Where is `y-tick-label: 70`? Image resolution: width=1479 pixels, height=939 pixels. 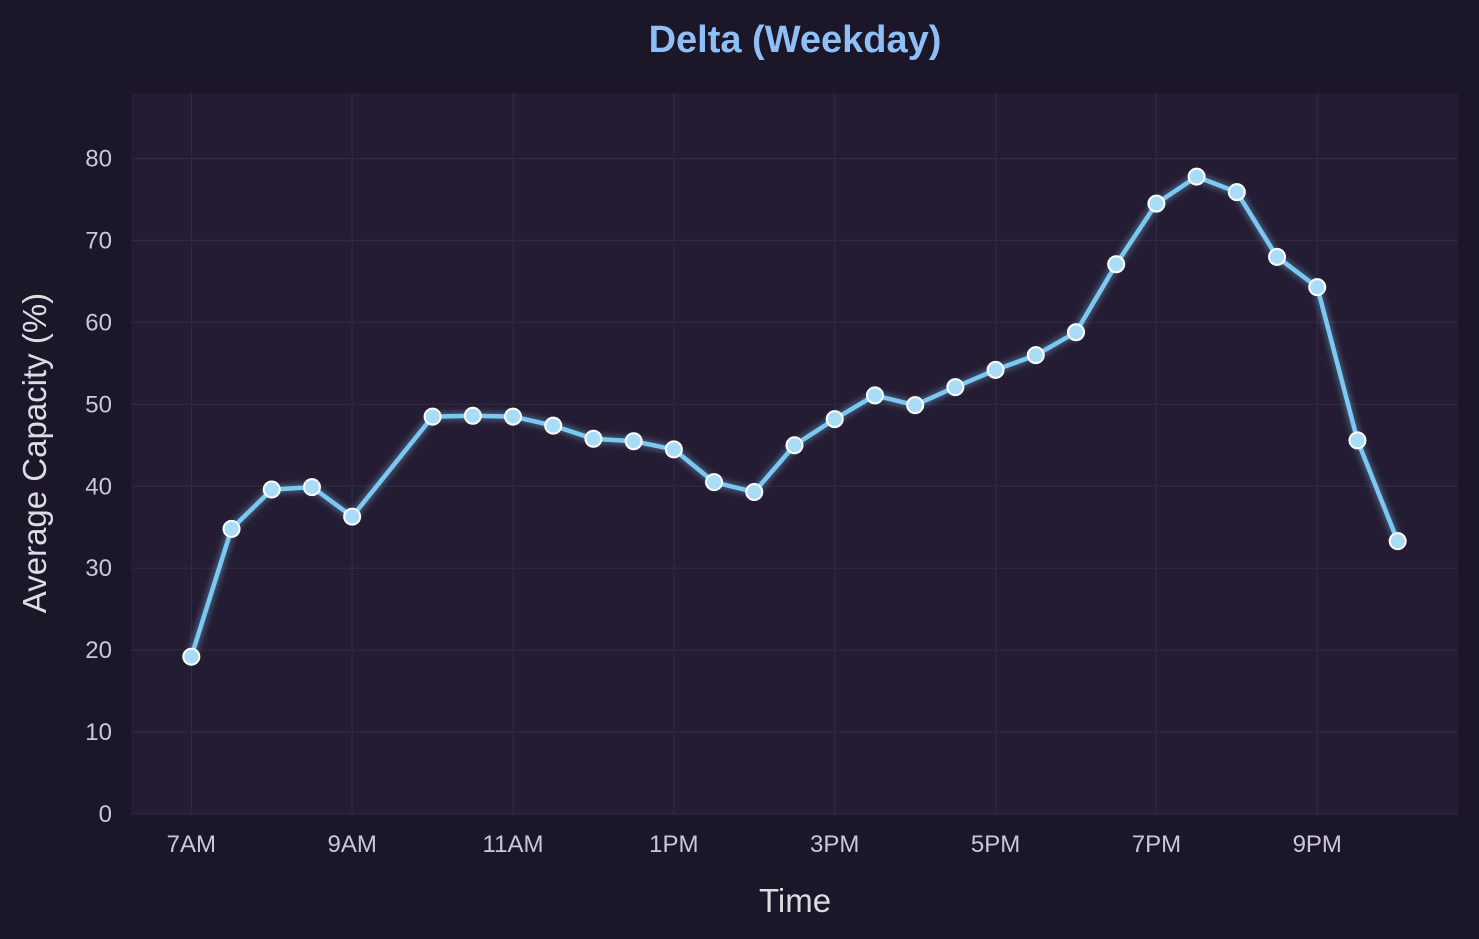 y-tick-label: 70 is located at coordinates (98, 240).